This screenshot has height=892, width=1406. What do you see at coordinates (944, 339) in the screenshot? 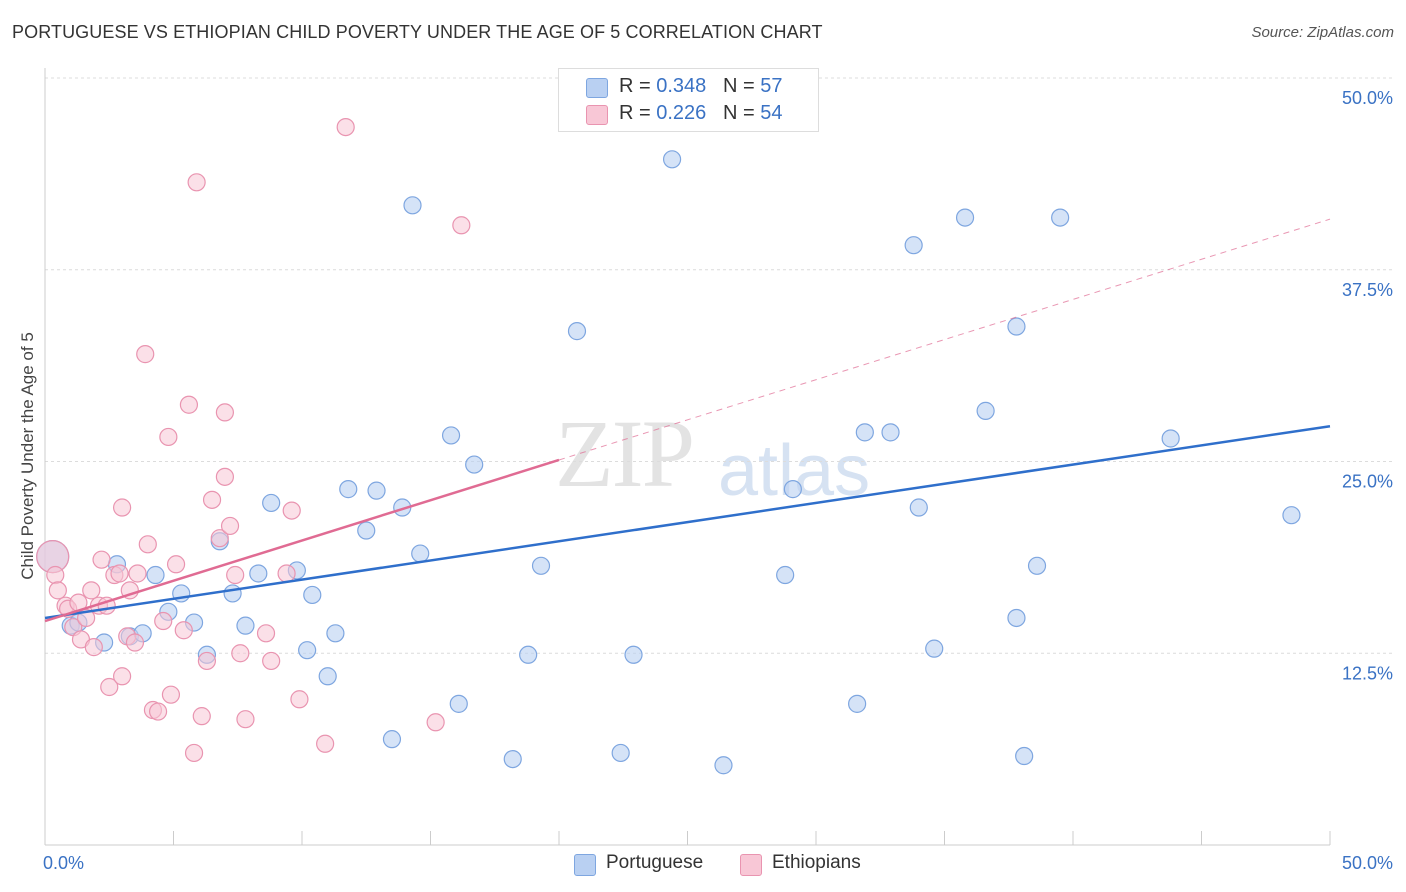
I see `trend-line-ethiopians-extension` at bounding box center [944, 339].